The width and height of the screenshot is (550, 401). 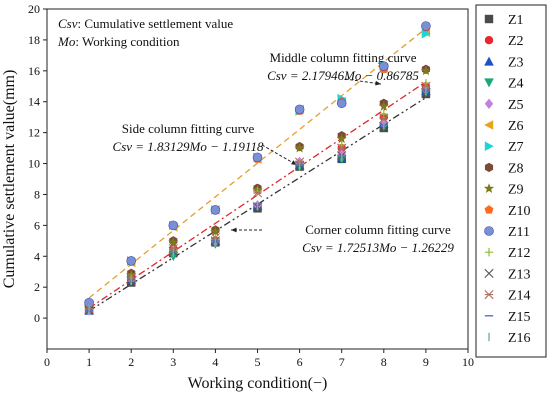 What do you see at coordinates (34, 9) in the screenshot?
I see `y-tick-label: 20` at bounding box center [34, 9].